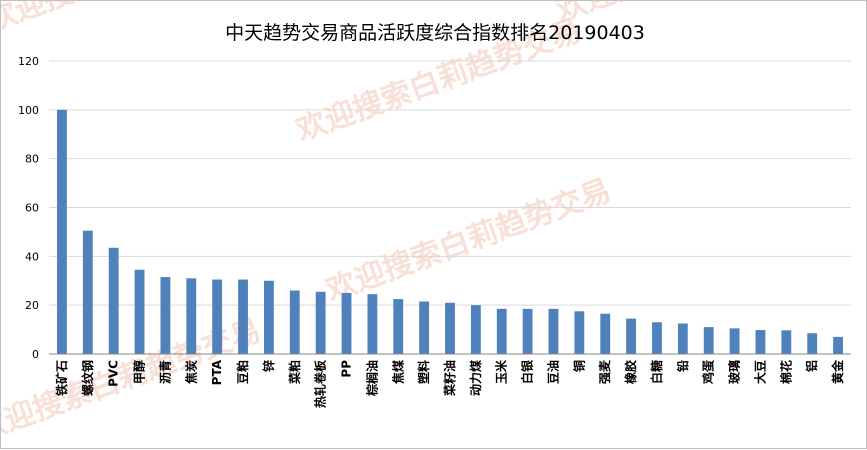  I want to click on y-tick-label: 80, so click(32, 159).